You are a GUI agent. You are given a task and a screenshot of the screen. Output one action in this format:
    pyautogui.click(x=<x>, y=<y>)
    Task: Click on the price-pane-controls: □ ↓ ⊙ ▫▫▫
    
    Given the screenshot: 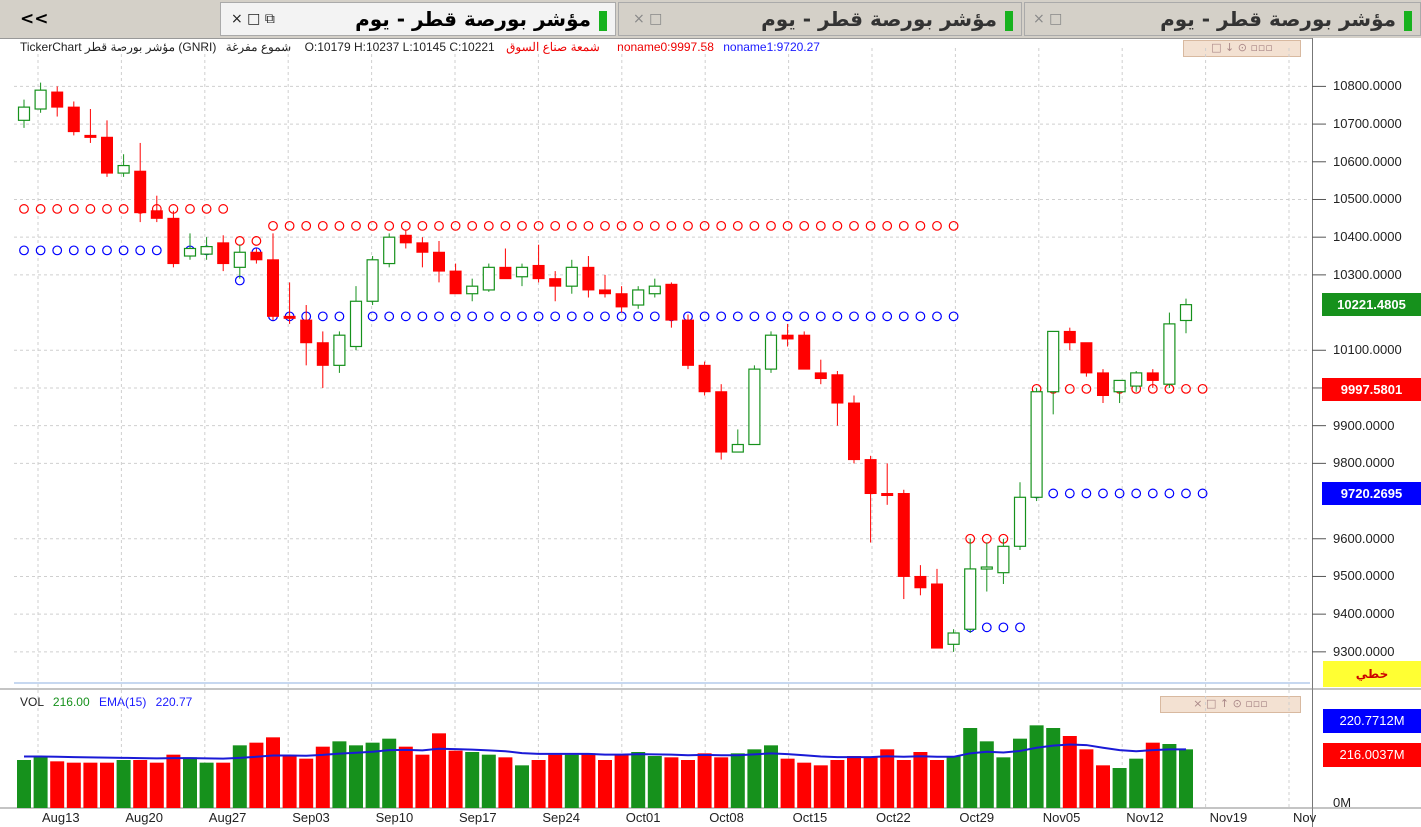 What is the action you would take?
    pyautogui.click(x=1242, y=48)
    